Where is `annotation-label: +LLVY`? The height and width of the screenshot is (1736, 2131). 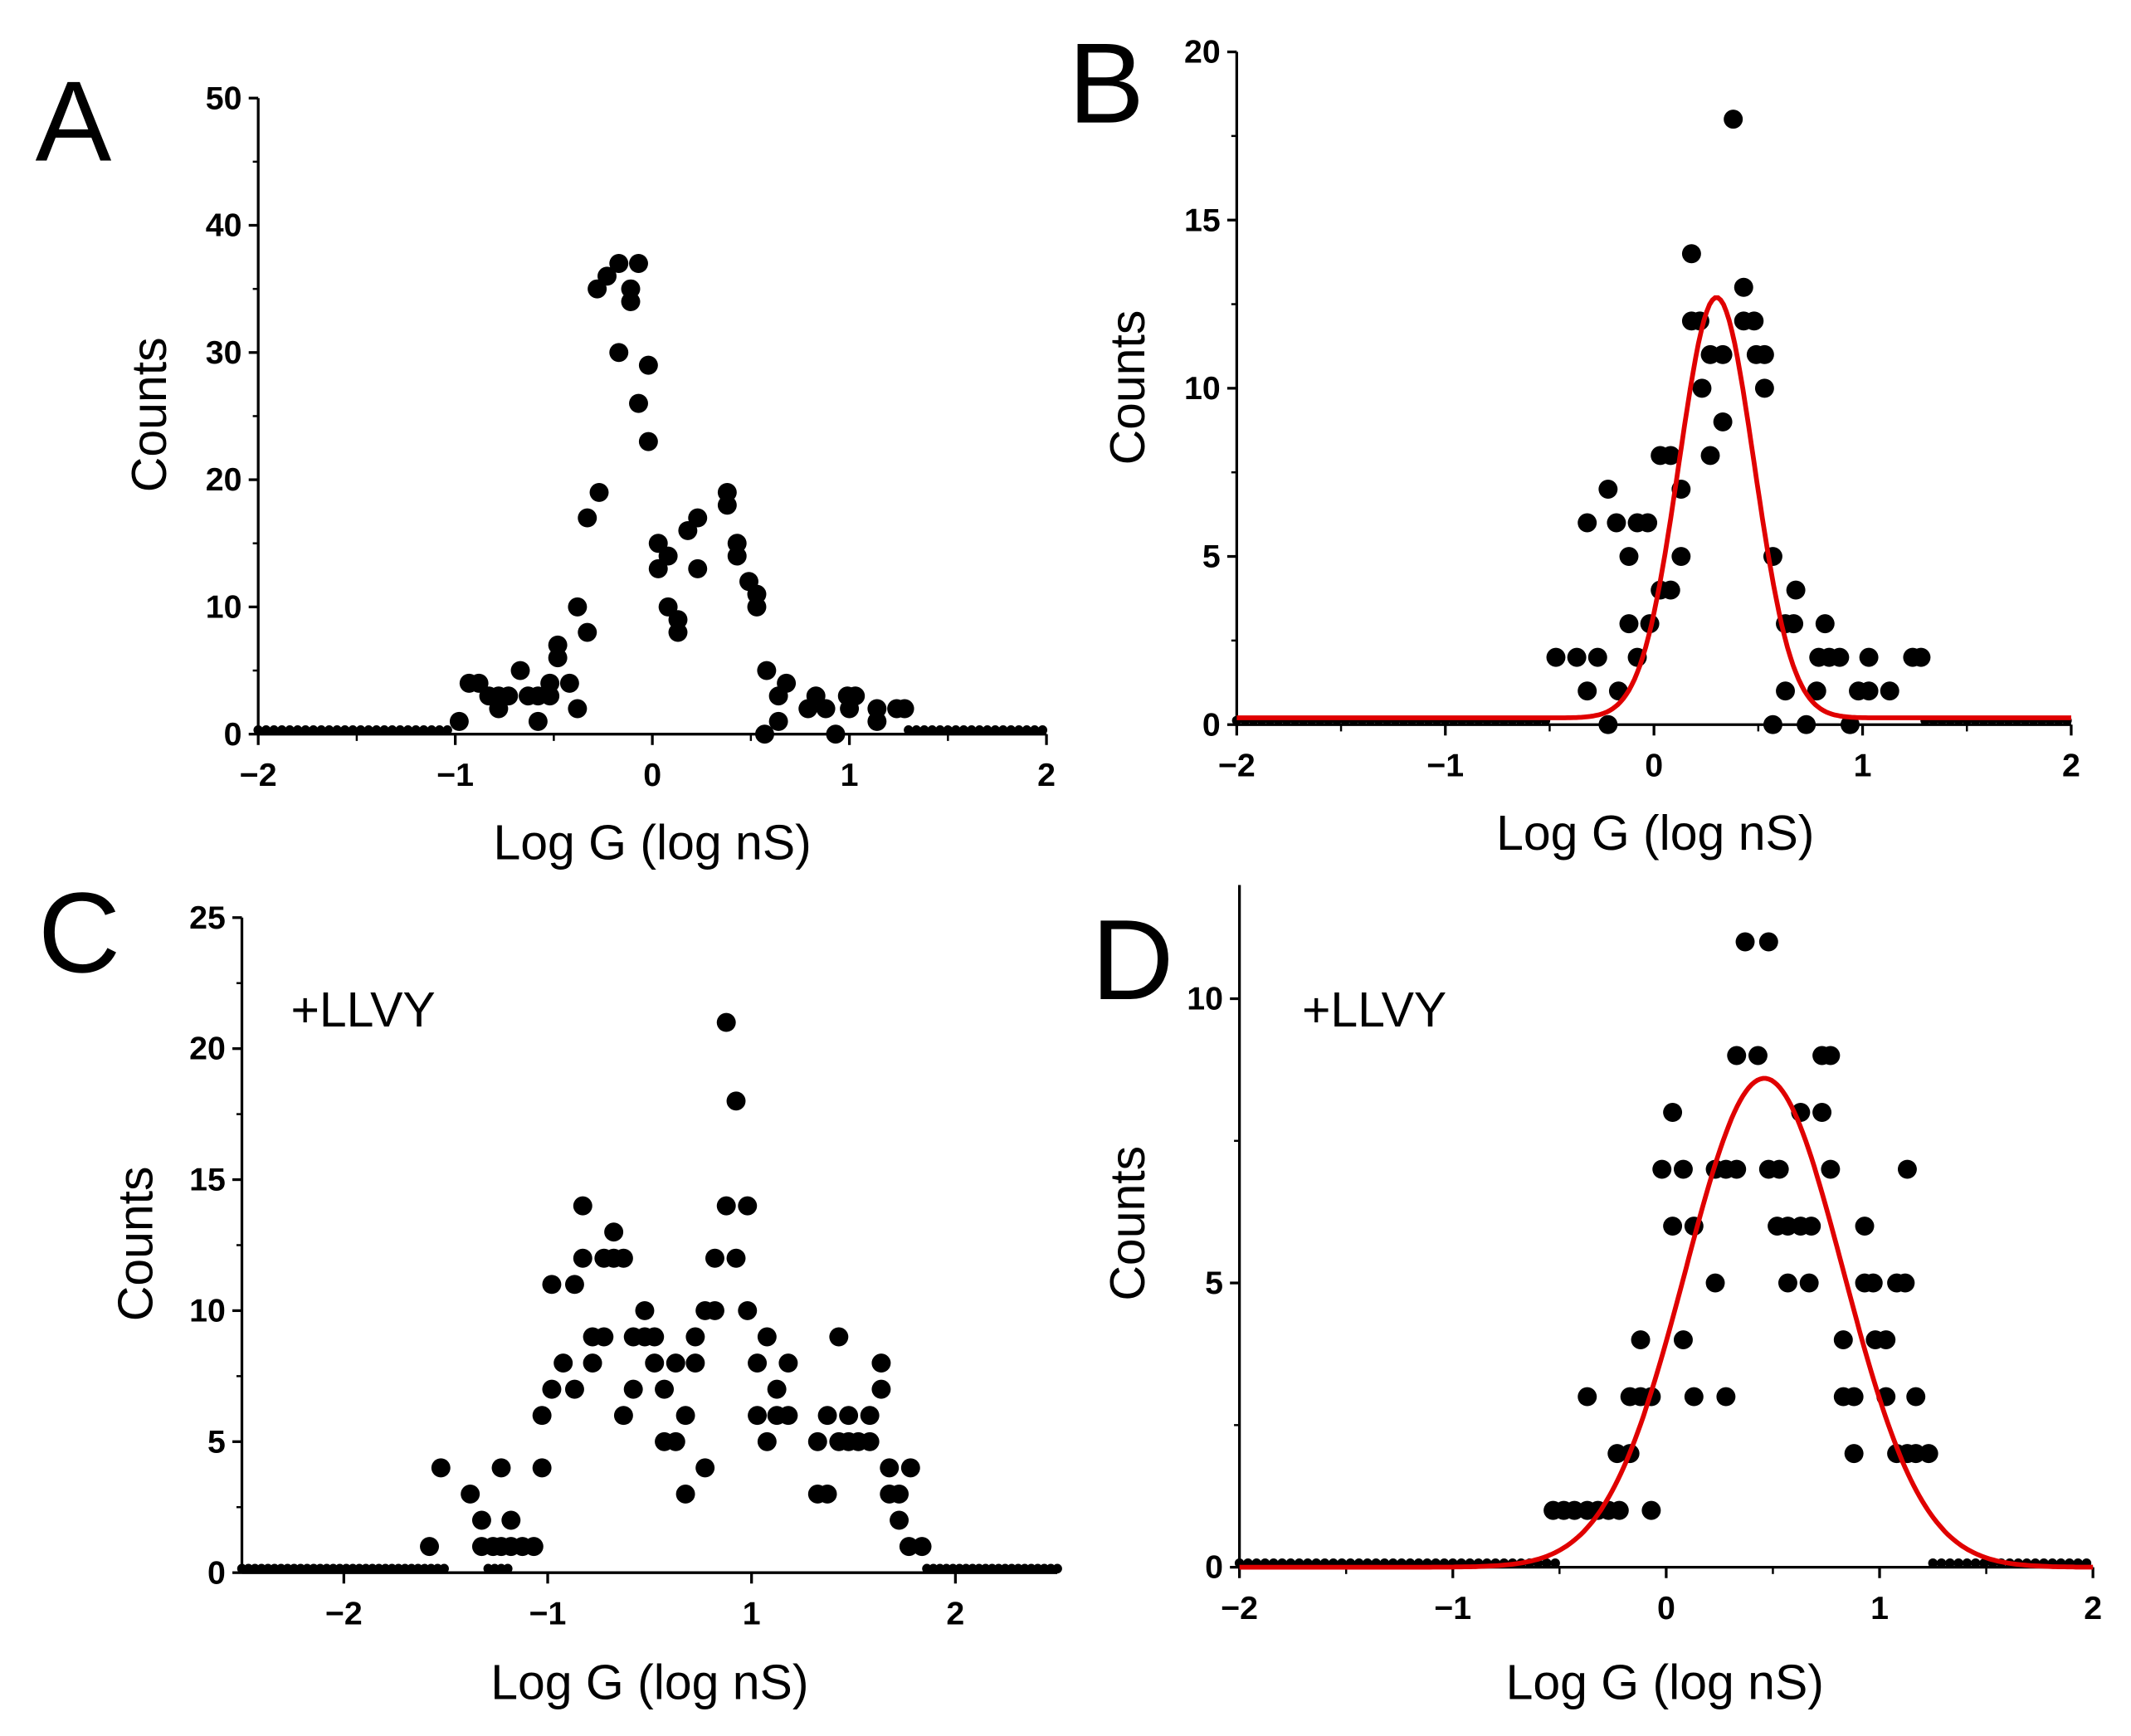 annotation-label: +LLVY is located at coordinates (362, 1010).